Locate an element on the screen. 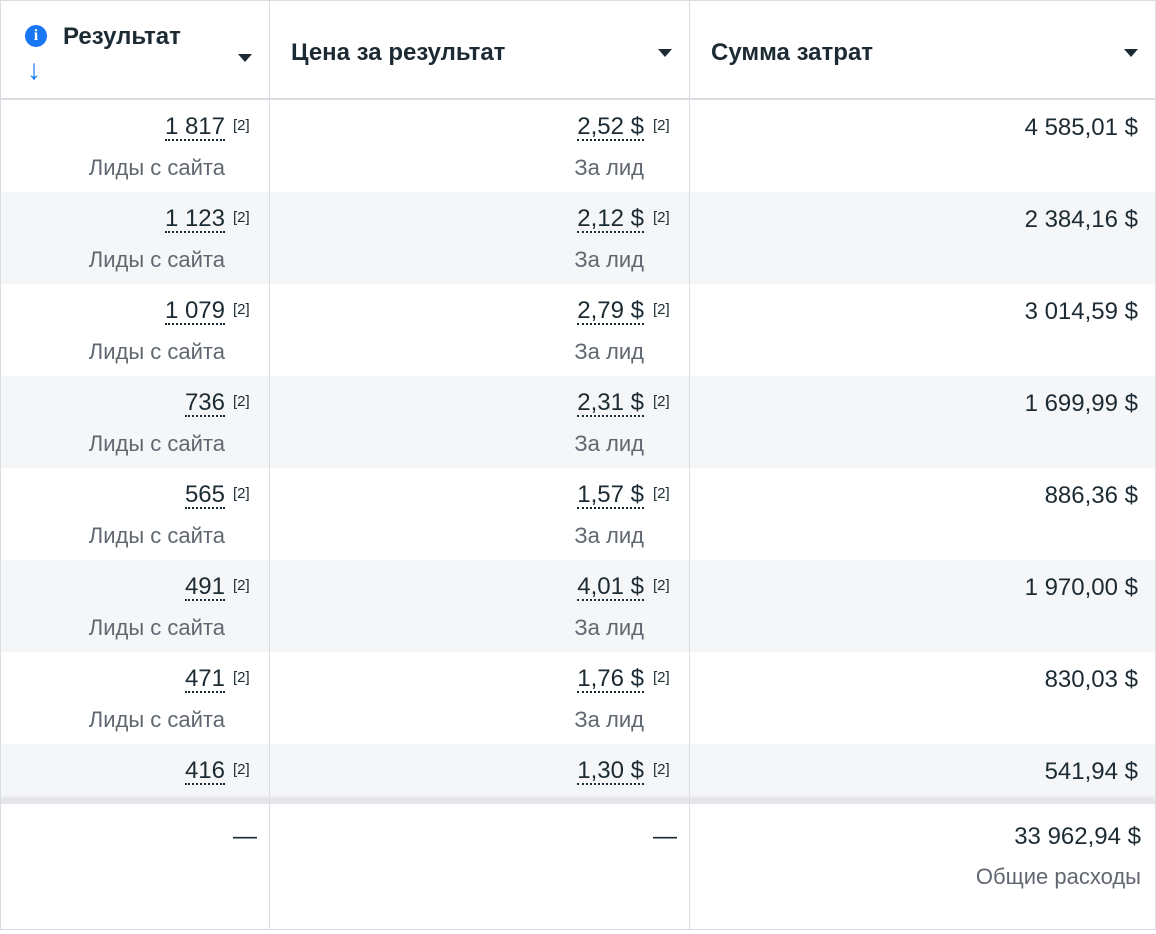  header-border is located at coordinates (578, 99).